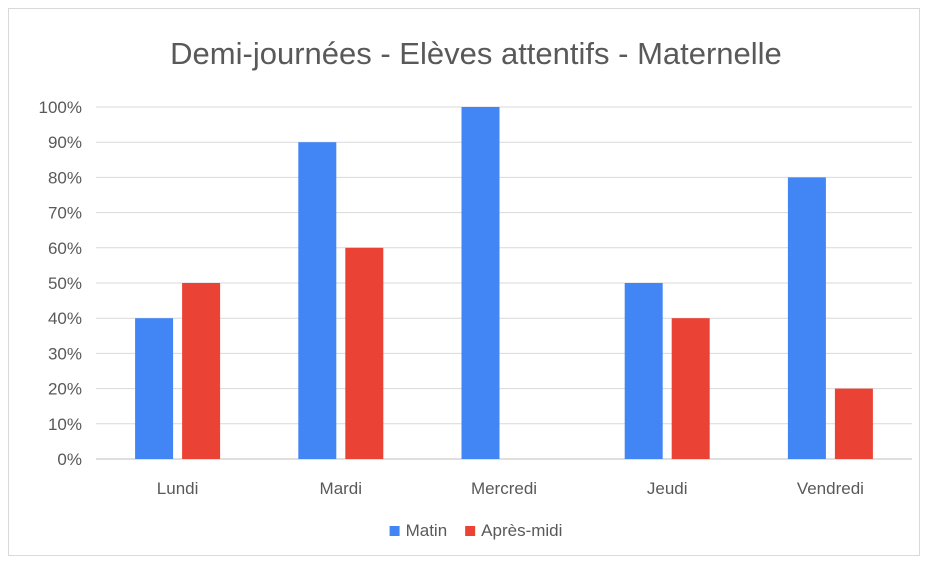 This screenshot has width=930, height=564. I want to click on y-axis-ticks: 0% 10% 20% 30% 40% 50% 60% 70% 80% 90% 100%, so click(60, 283).